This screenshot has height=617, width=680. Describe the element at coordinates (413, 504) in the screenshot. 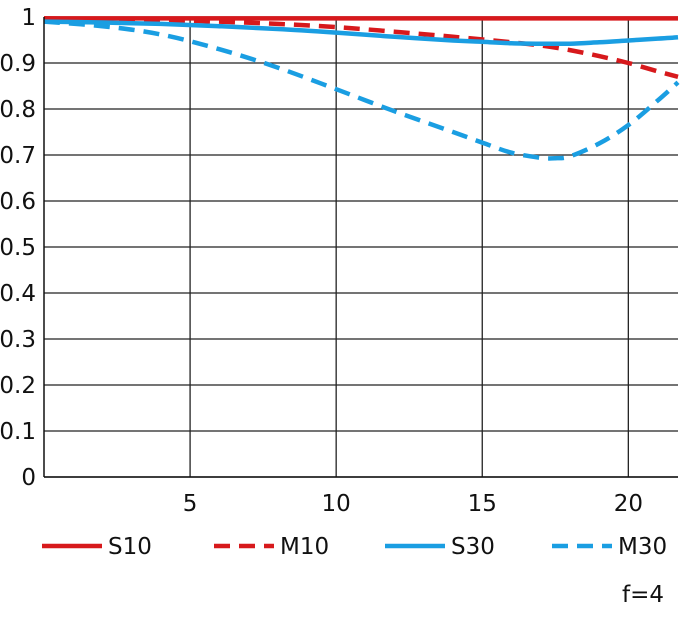

I see `x-tick-labels: 5 10 15 20` at that location.